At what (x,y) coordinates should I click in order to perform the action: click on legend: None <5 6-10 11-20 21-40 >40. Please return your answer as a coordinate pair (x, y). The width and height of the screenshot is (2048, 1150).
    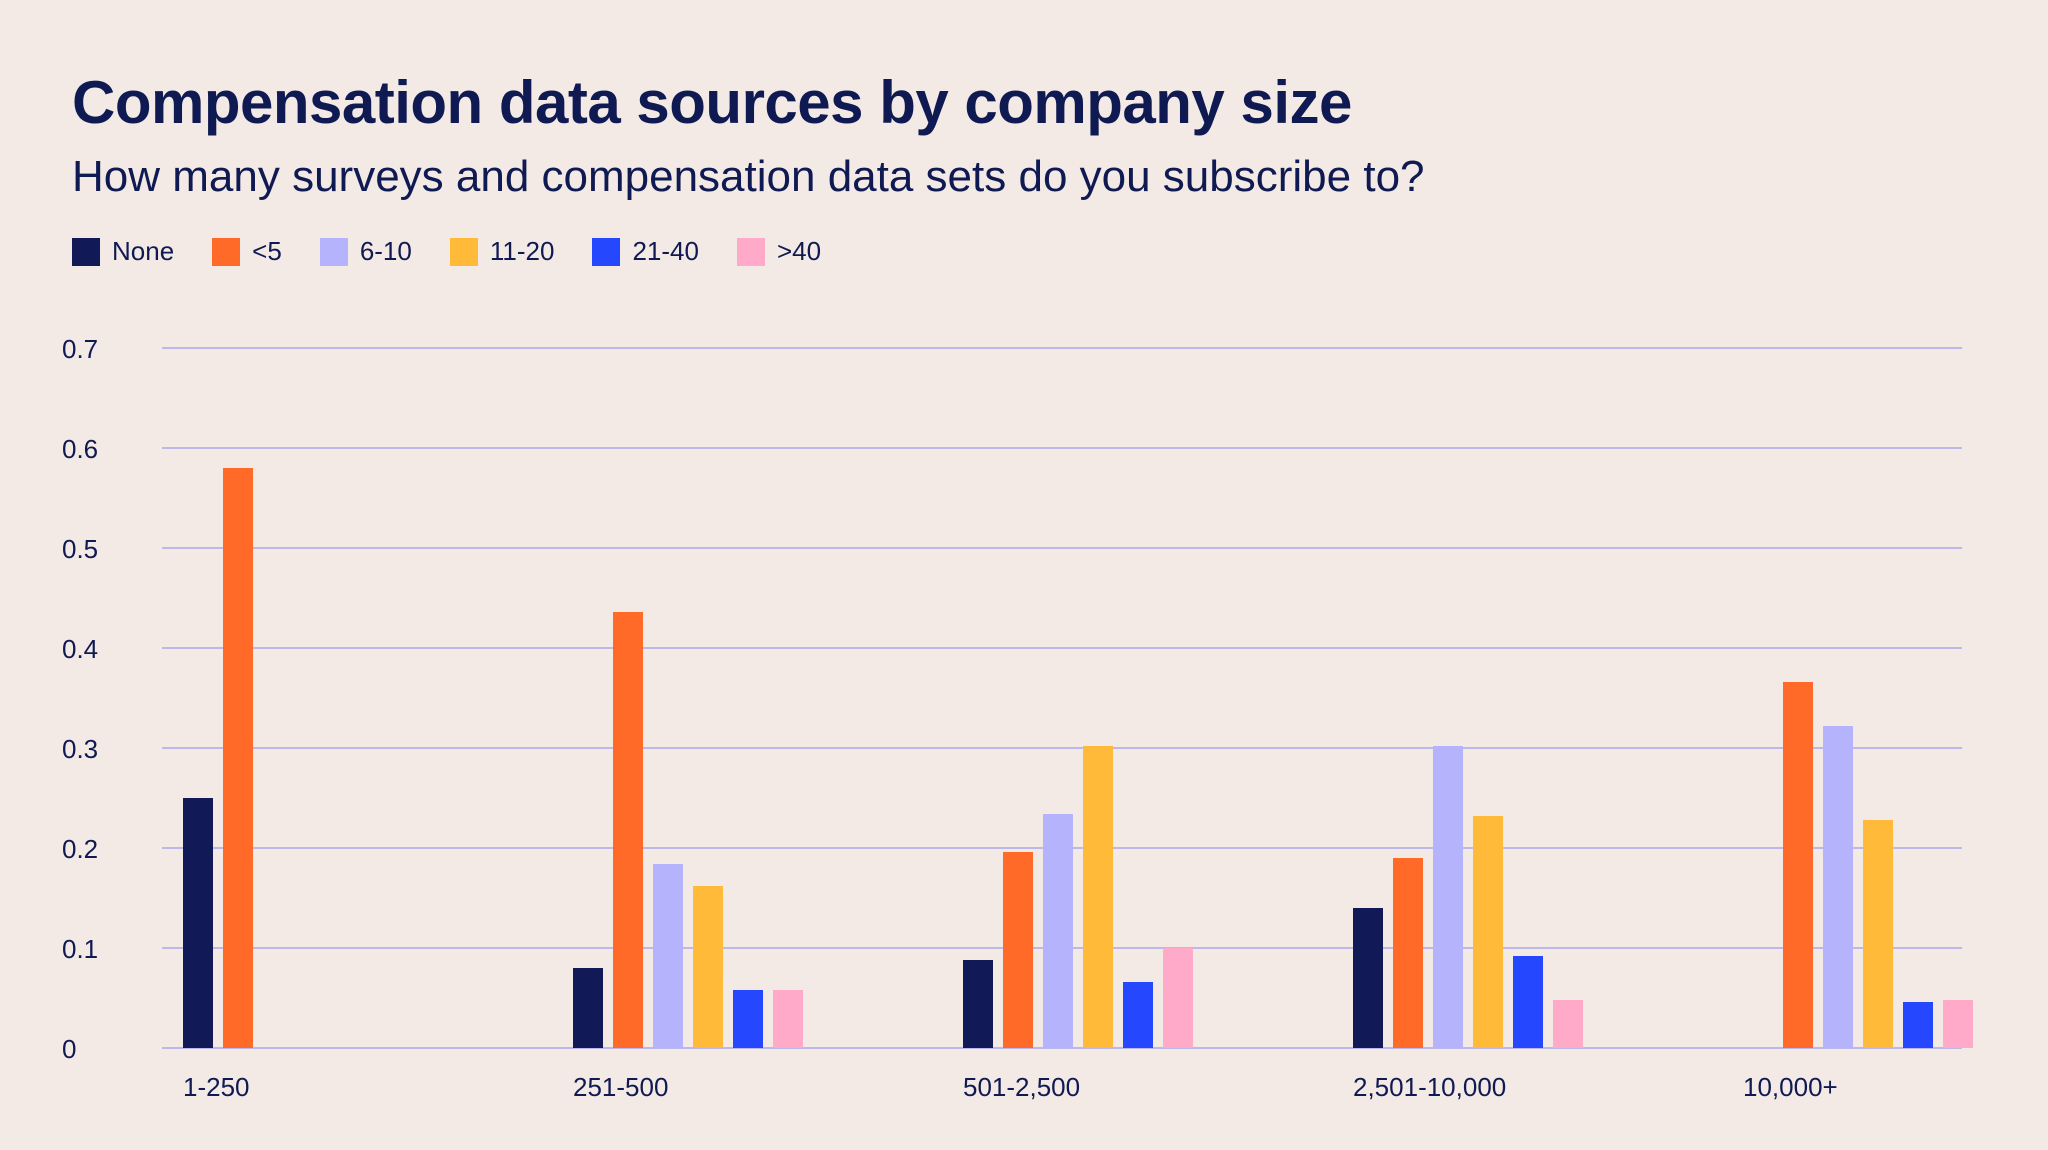
    Looking at the image, I should click on (465, 251).